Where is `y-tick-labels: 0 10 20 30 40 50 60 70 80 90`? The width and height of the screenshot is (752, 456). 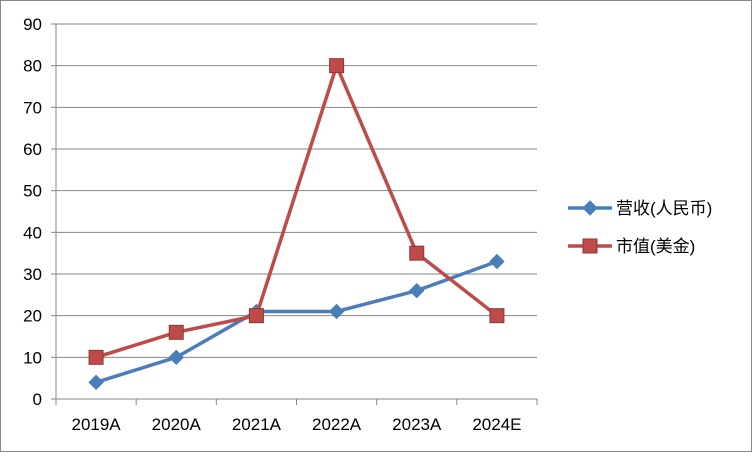 y-tick-labels: 0 10 20 30 40 50 60 70 80 90 is located at coordinates (32, 212).